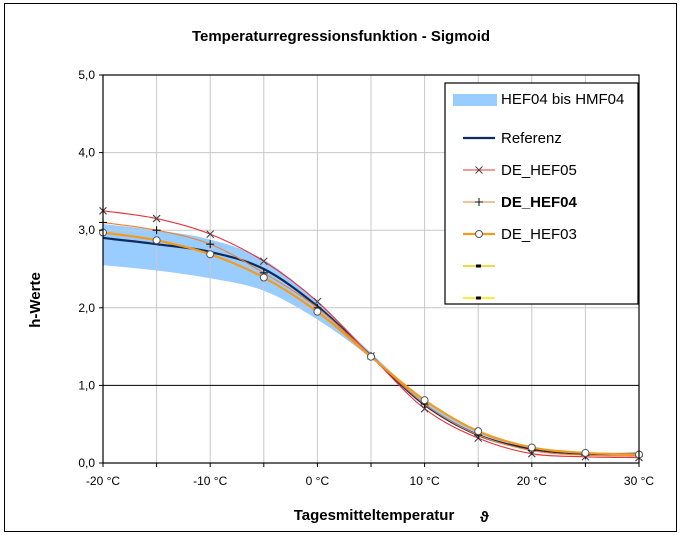 The image size is (682, 535). What do you see at coordinates (86, 308) in the screenshot?
I see `y-tick-label: 2,0` at bounding box center [86, 308].